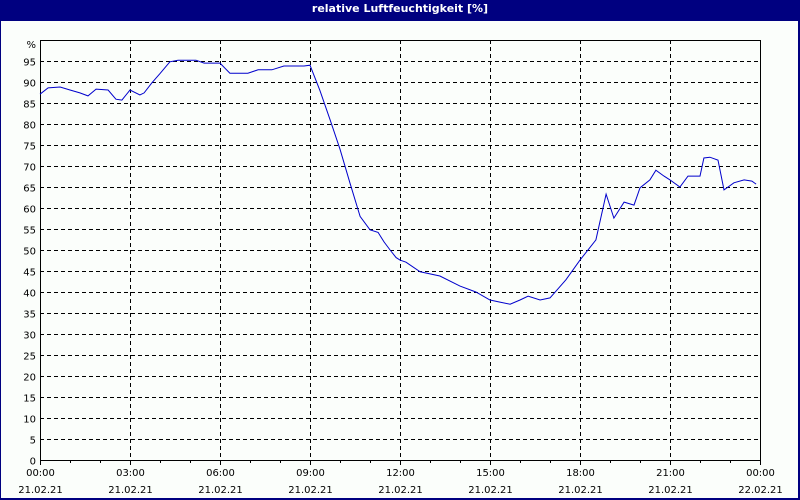 Image resolution: width=800 pixels, height=500 pixels. I want to click on y-tick-label: 55, so click(29, 231).